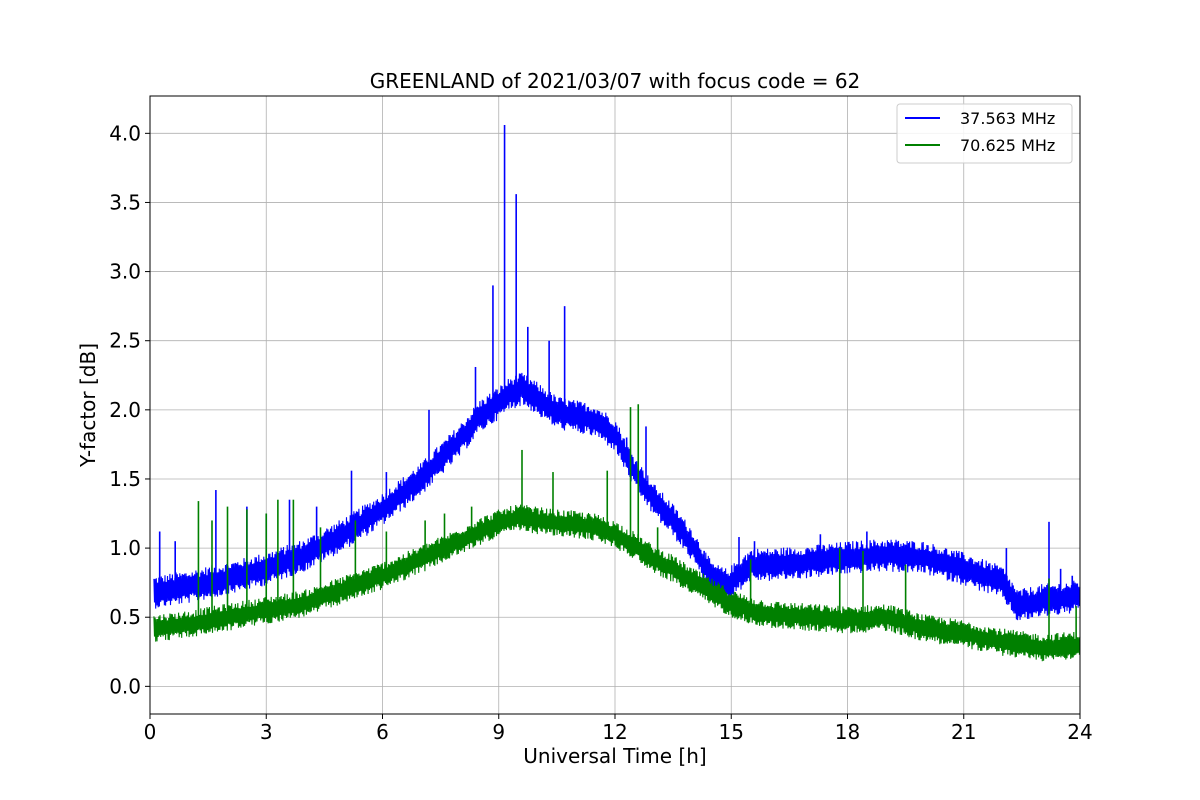 This screenshot has width=1200, height=800. What do you see at coordinates (498, 732) in the screenshot?
I see `x-tick-label: 9` at bounding box center [498, 732].